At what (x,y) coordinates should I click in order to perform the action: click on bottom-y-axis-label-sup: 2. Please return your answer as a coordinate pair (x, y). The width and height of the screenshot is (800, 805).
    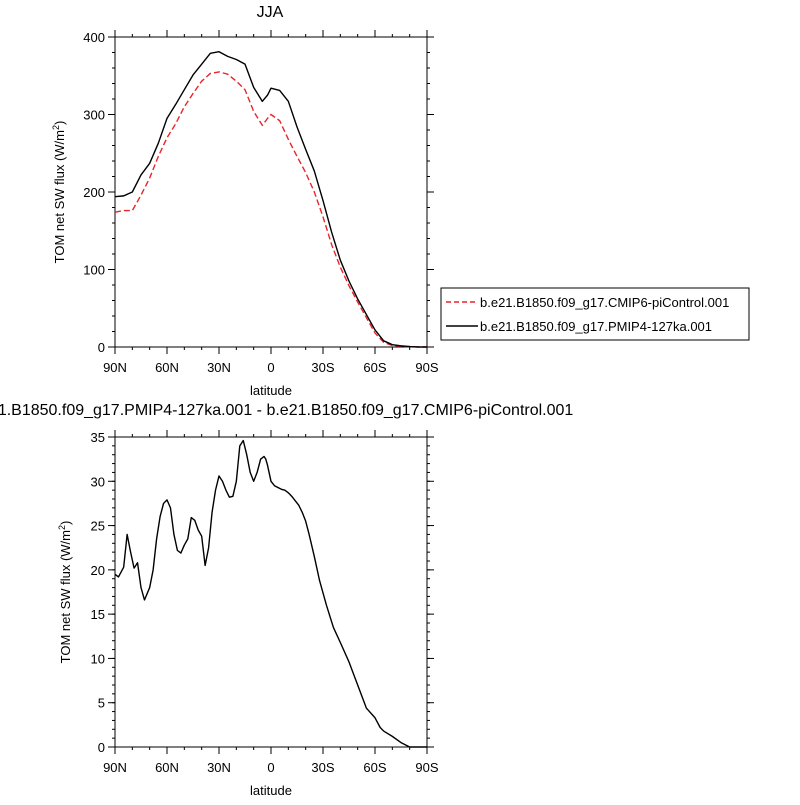
    Looking at the image, I should click on (62, 527).